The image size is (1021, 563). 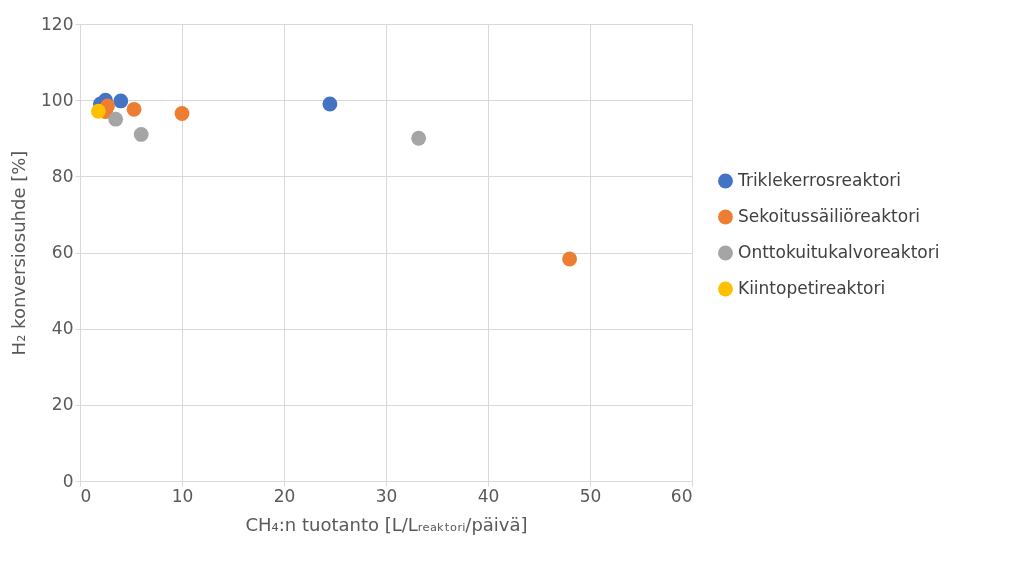 I want to click on legend-label: Onttokuitukalvoreaktori, so click(x=839, y=252).